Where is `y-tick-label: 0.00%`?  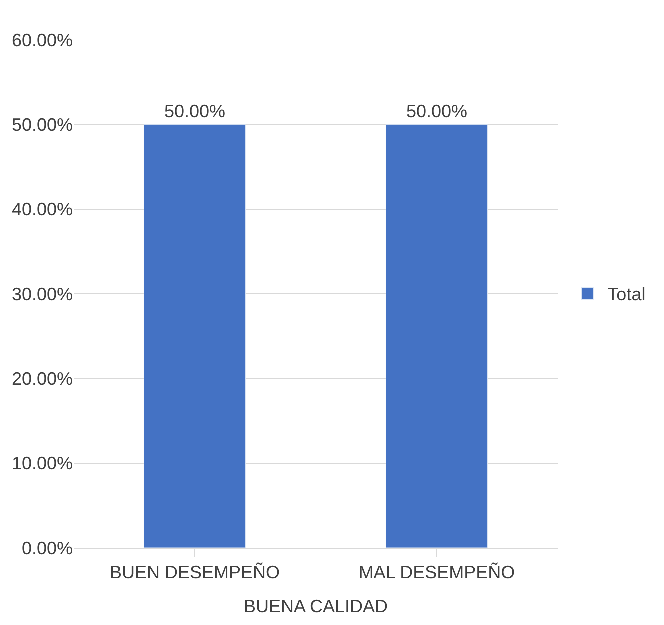 y-tick-label: 0.00% is located at coordinates (47, 548).